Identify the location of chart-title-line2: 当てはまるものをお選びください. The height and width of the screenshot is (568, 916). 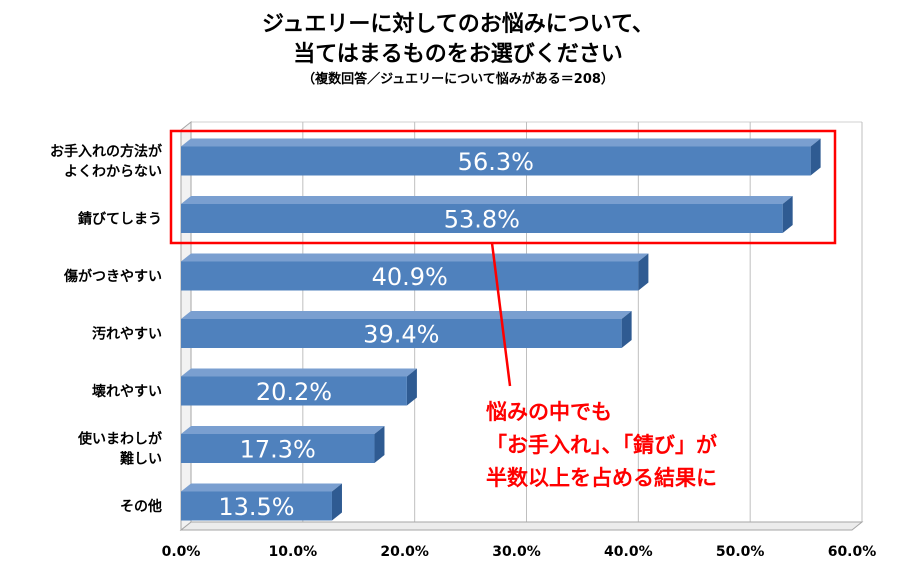
(458, 54).